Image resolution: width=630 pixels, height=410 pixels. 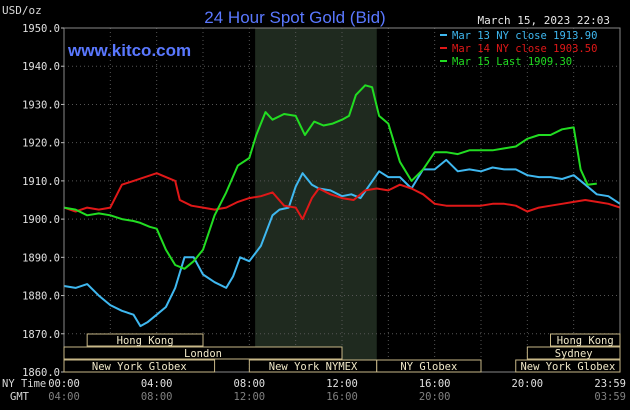 I want to click on y-tick-label: 1910.0, so click(x=41, y=182).